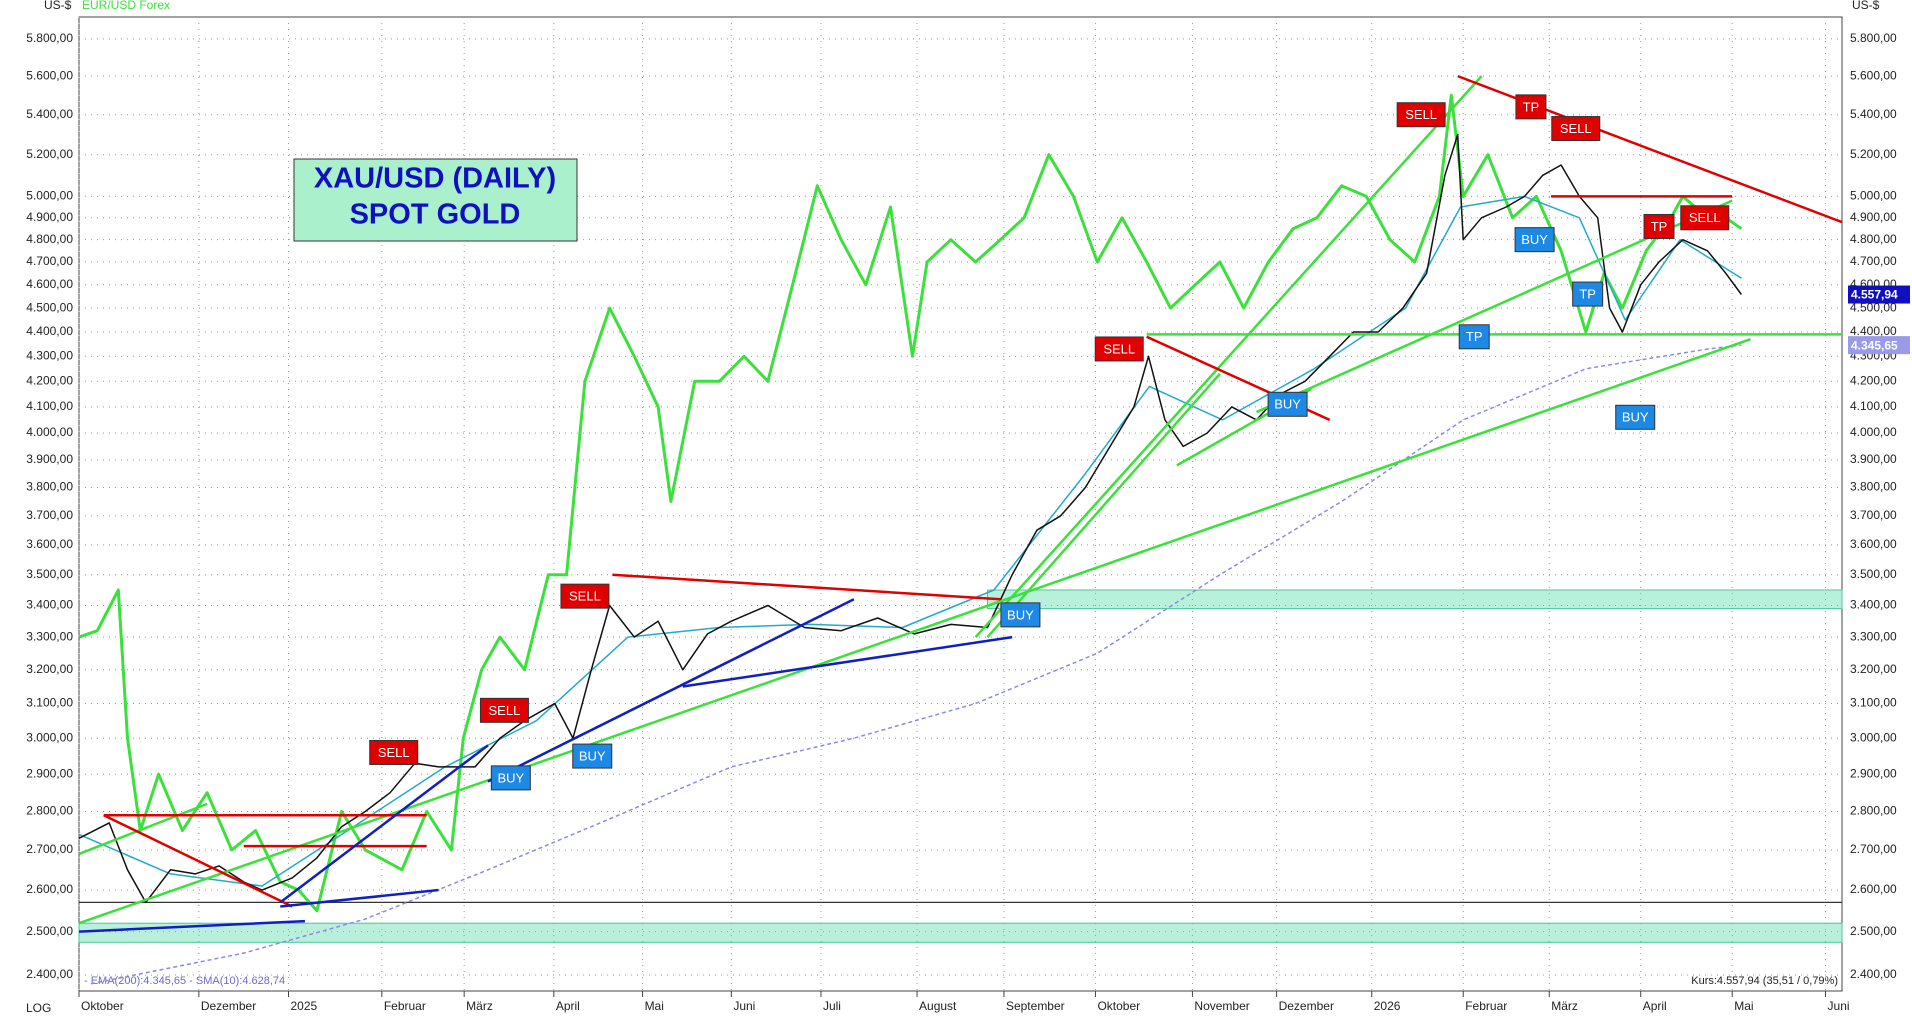 This screenshot has height=1022, width=1912. Describe the element at coordinates (49, 331) in the screenshot. I see `y-tick-label: 4.400,00` at that location.